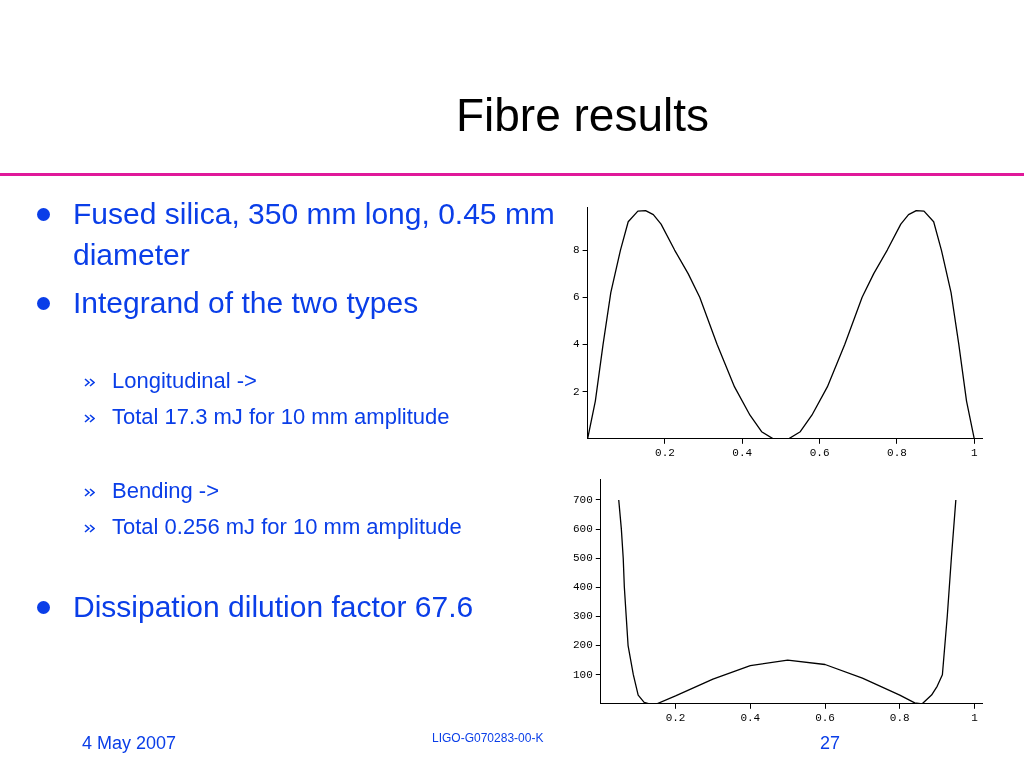  I want to click on text: 27, so click(831, 743).